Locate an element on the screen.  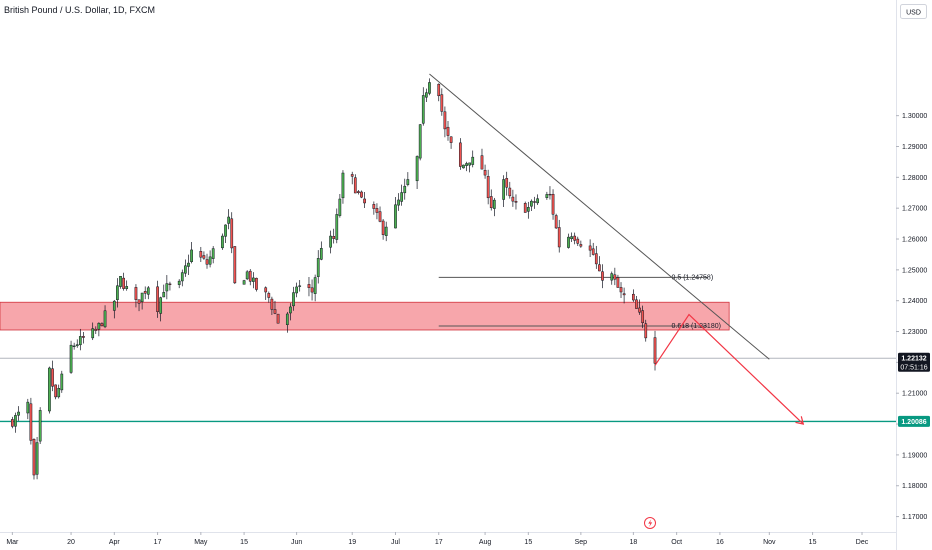
event-marker-bolt is located at coordinates (650, 523).